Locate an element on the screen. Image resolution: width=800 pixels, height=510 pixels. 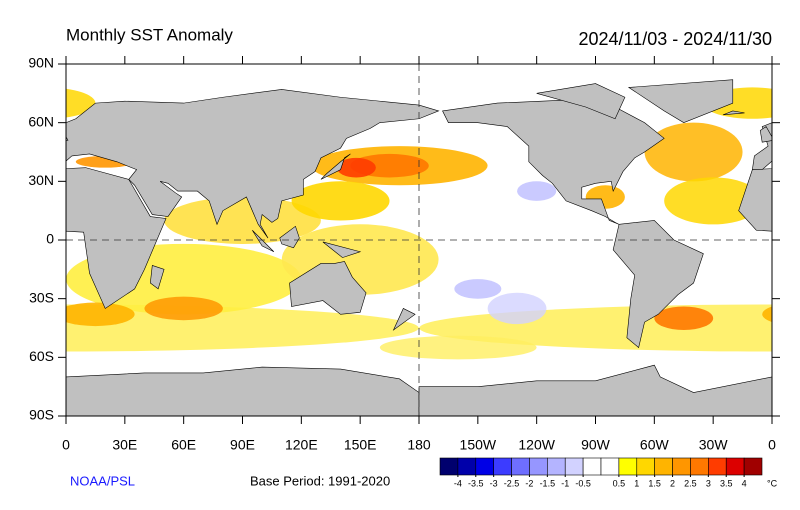
y-tick-label: 60S is located at coordinates (41, 356).